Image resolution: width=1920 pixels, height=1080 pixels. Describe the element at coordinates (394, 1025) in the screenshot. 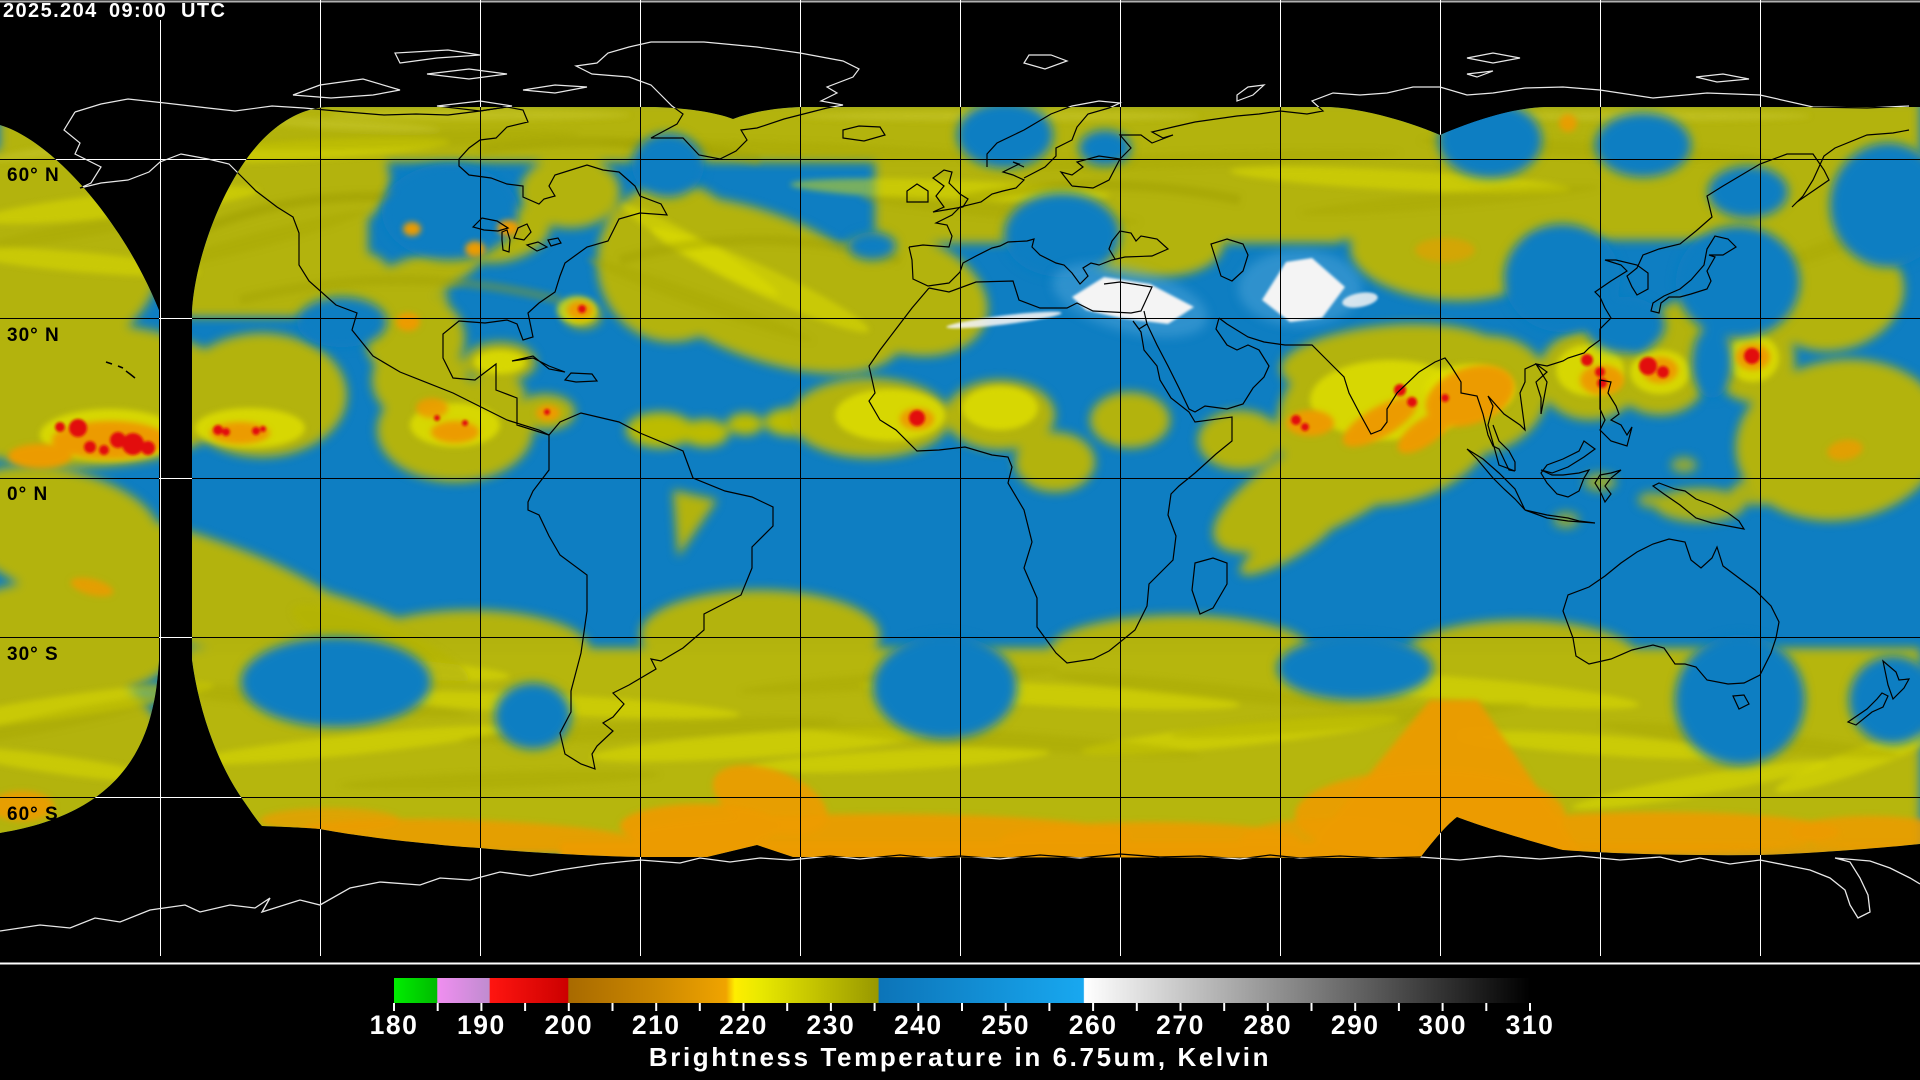

I see `svg-text: 180` at that location.